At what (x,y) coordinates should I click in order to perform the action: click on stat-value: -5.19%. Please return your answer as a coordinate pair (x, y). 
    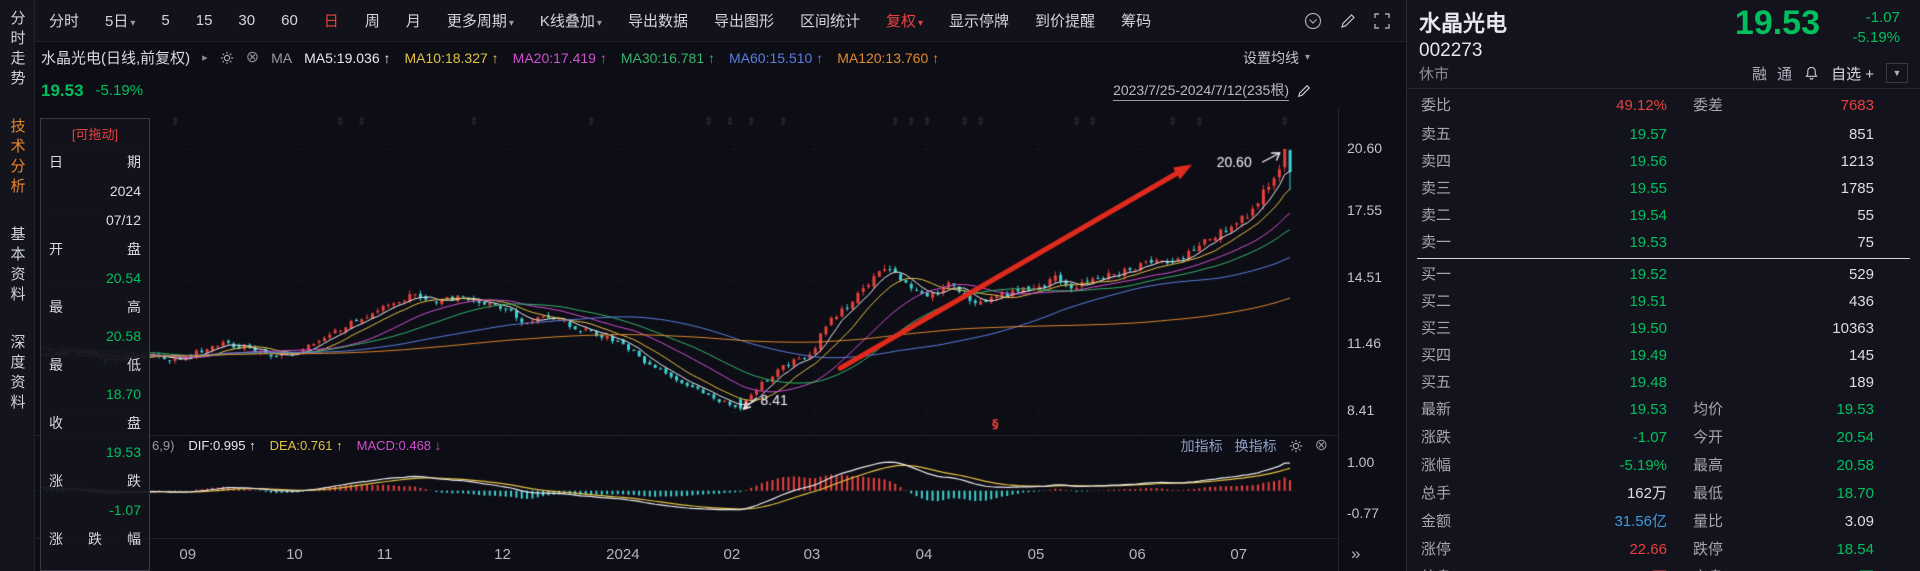
    Looking at the image, I should click on (1643, 465).